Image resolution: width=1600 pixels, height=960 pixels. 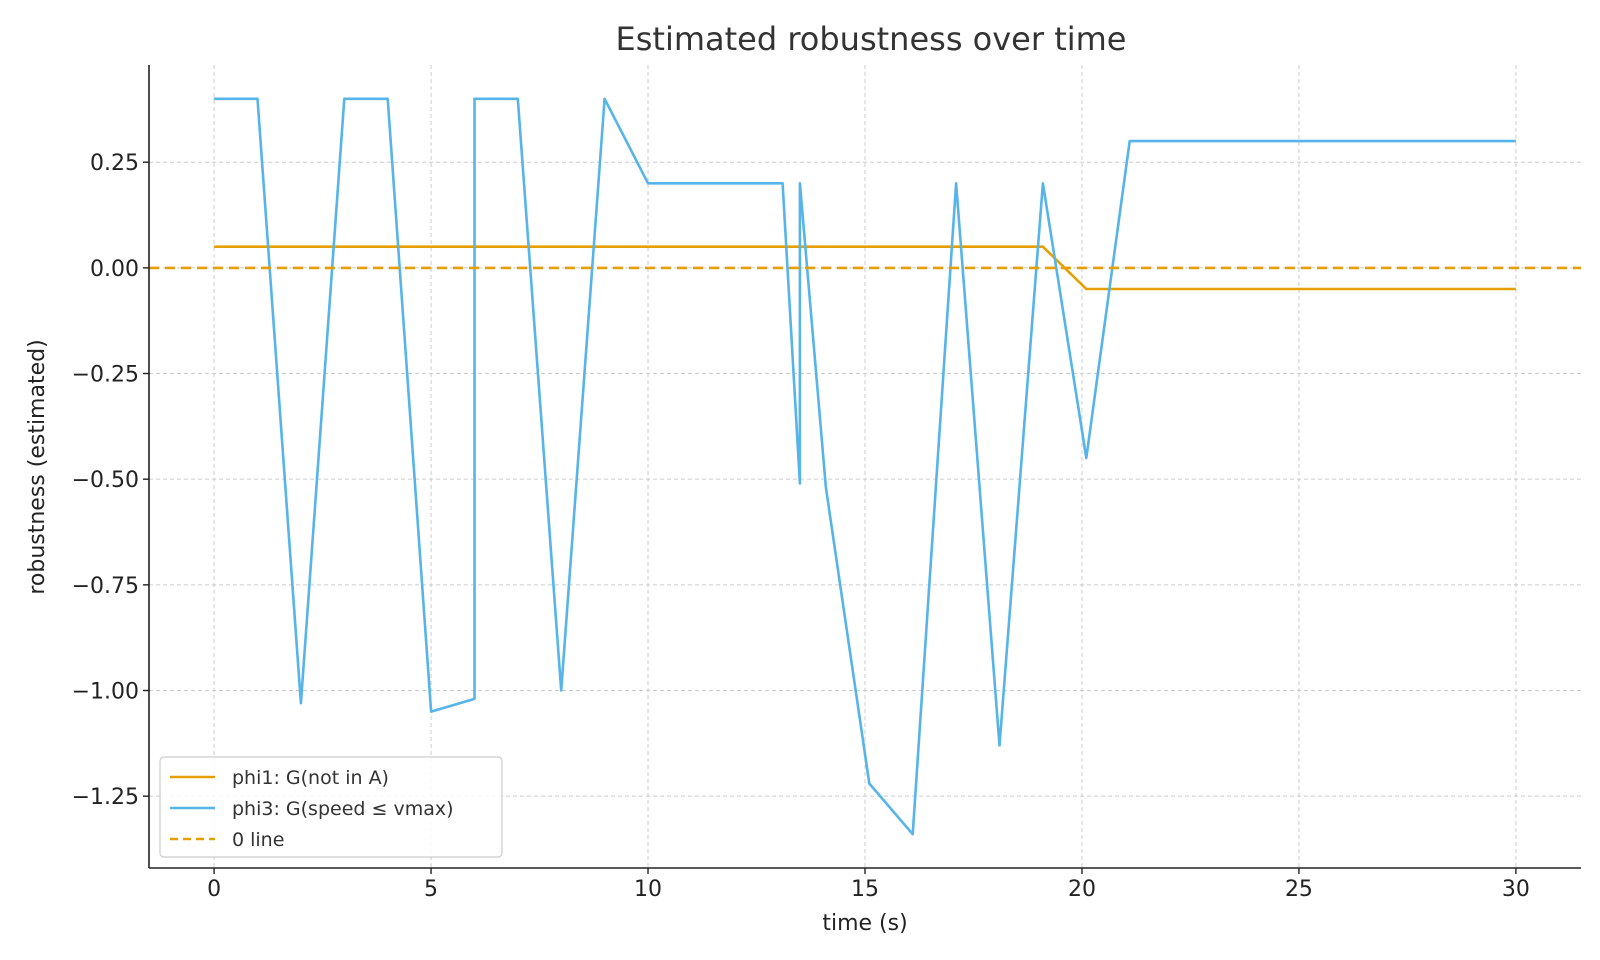 I want to click on x-tick-label: 20, so click(x=1082, y=889).